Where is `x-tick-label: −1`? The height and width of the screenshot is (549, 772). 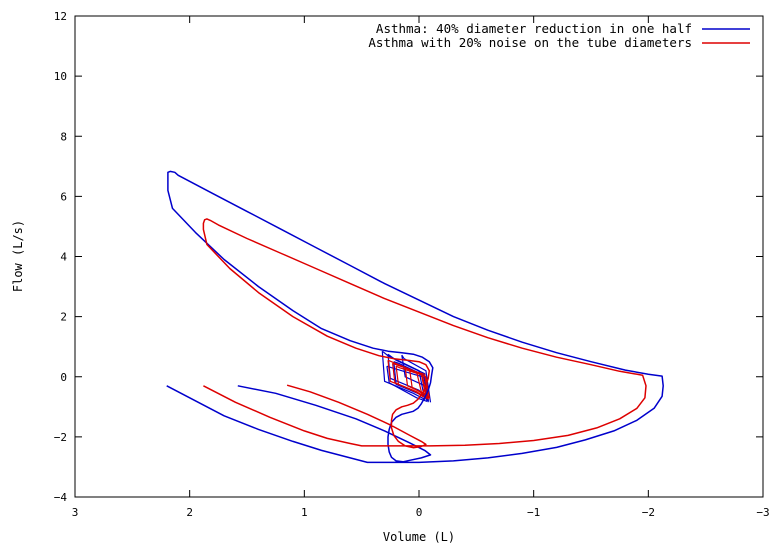
x-tick-label: −1 is located at coordinates (533, 512).